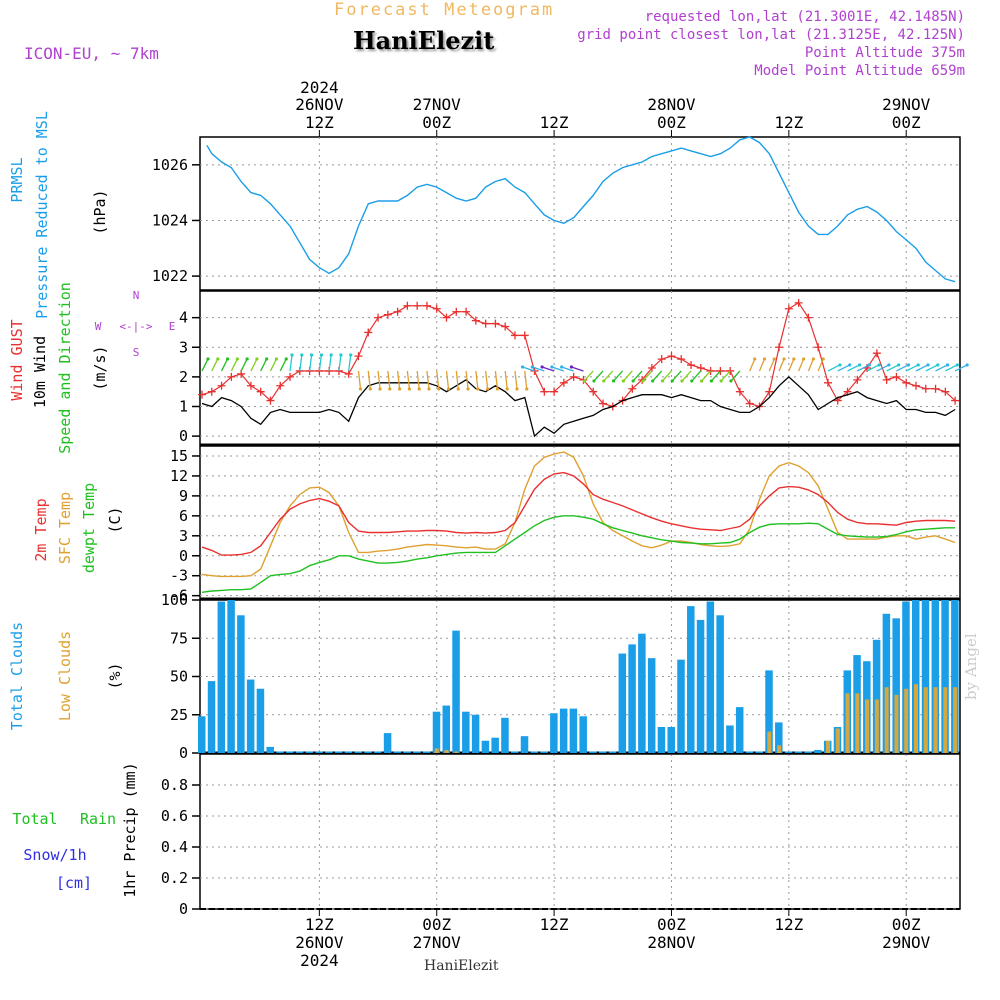 The height and width of the screenshot is (1000, 1000). Describe the element at coordinates (183, 407) in the screenshot. I see `ytick-label-wind: 1` at that location.